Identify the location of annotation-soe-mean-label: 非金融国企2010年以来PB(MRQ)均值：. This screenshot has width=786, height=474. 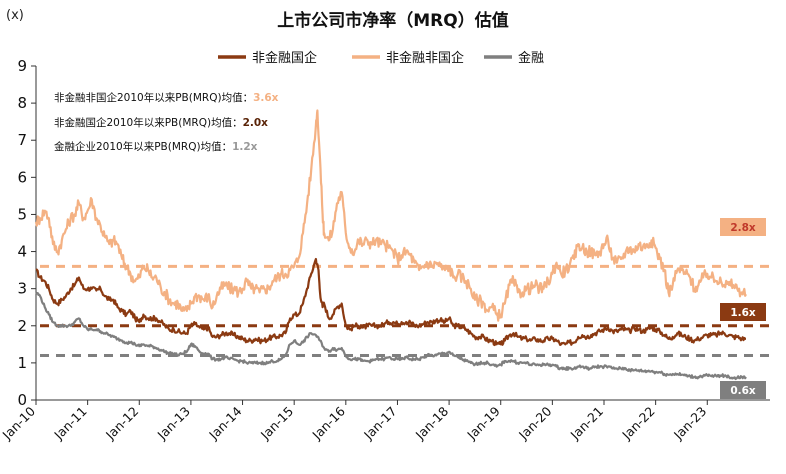
(148, 122).